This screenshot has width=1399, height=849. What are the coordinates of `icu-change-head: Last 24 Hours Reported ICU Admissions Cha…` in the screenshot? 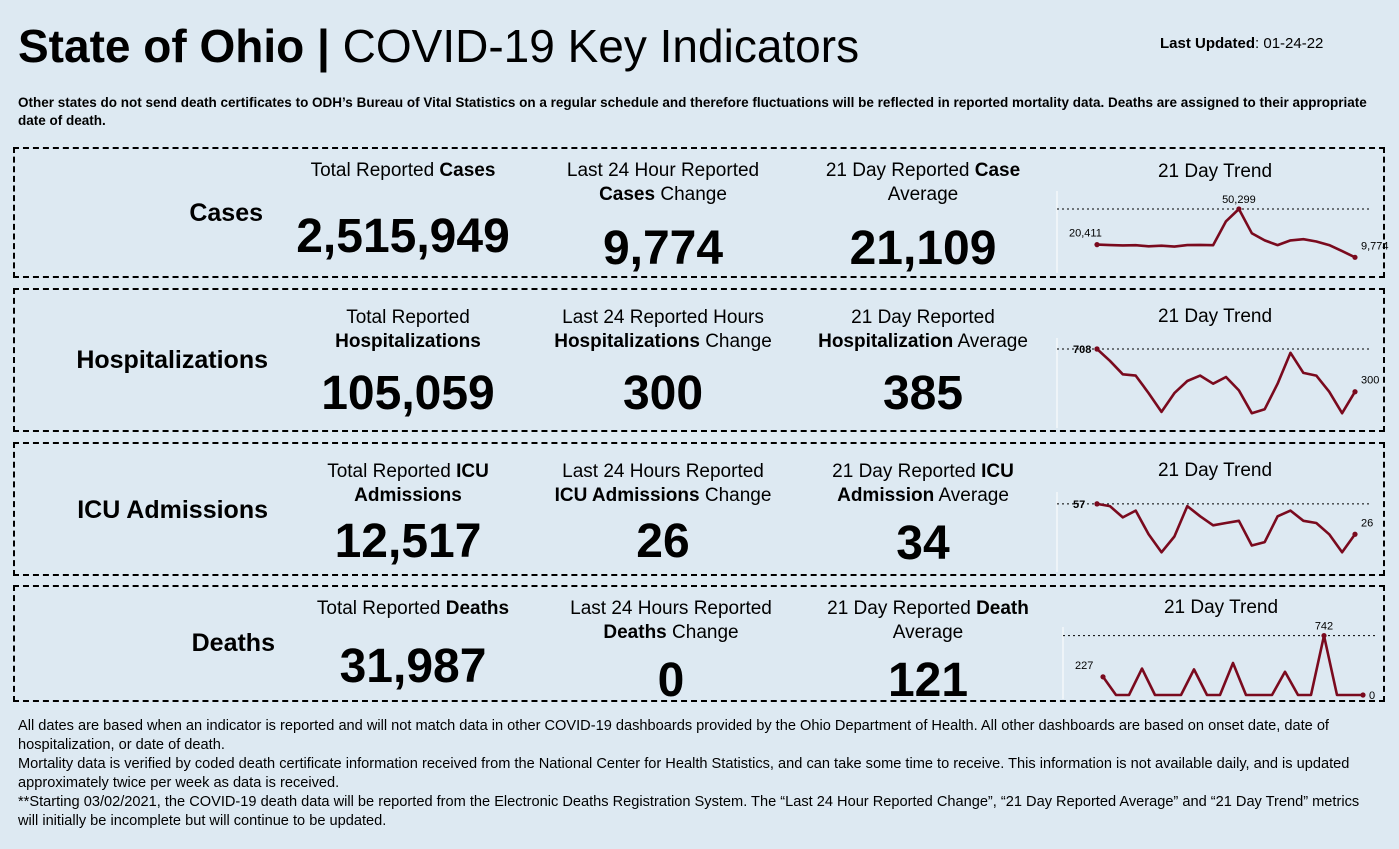 It's located at (663, 484).